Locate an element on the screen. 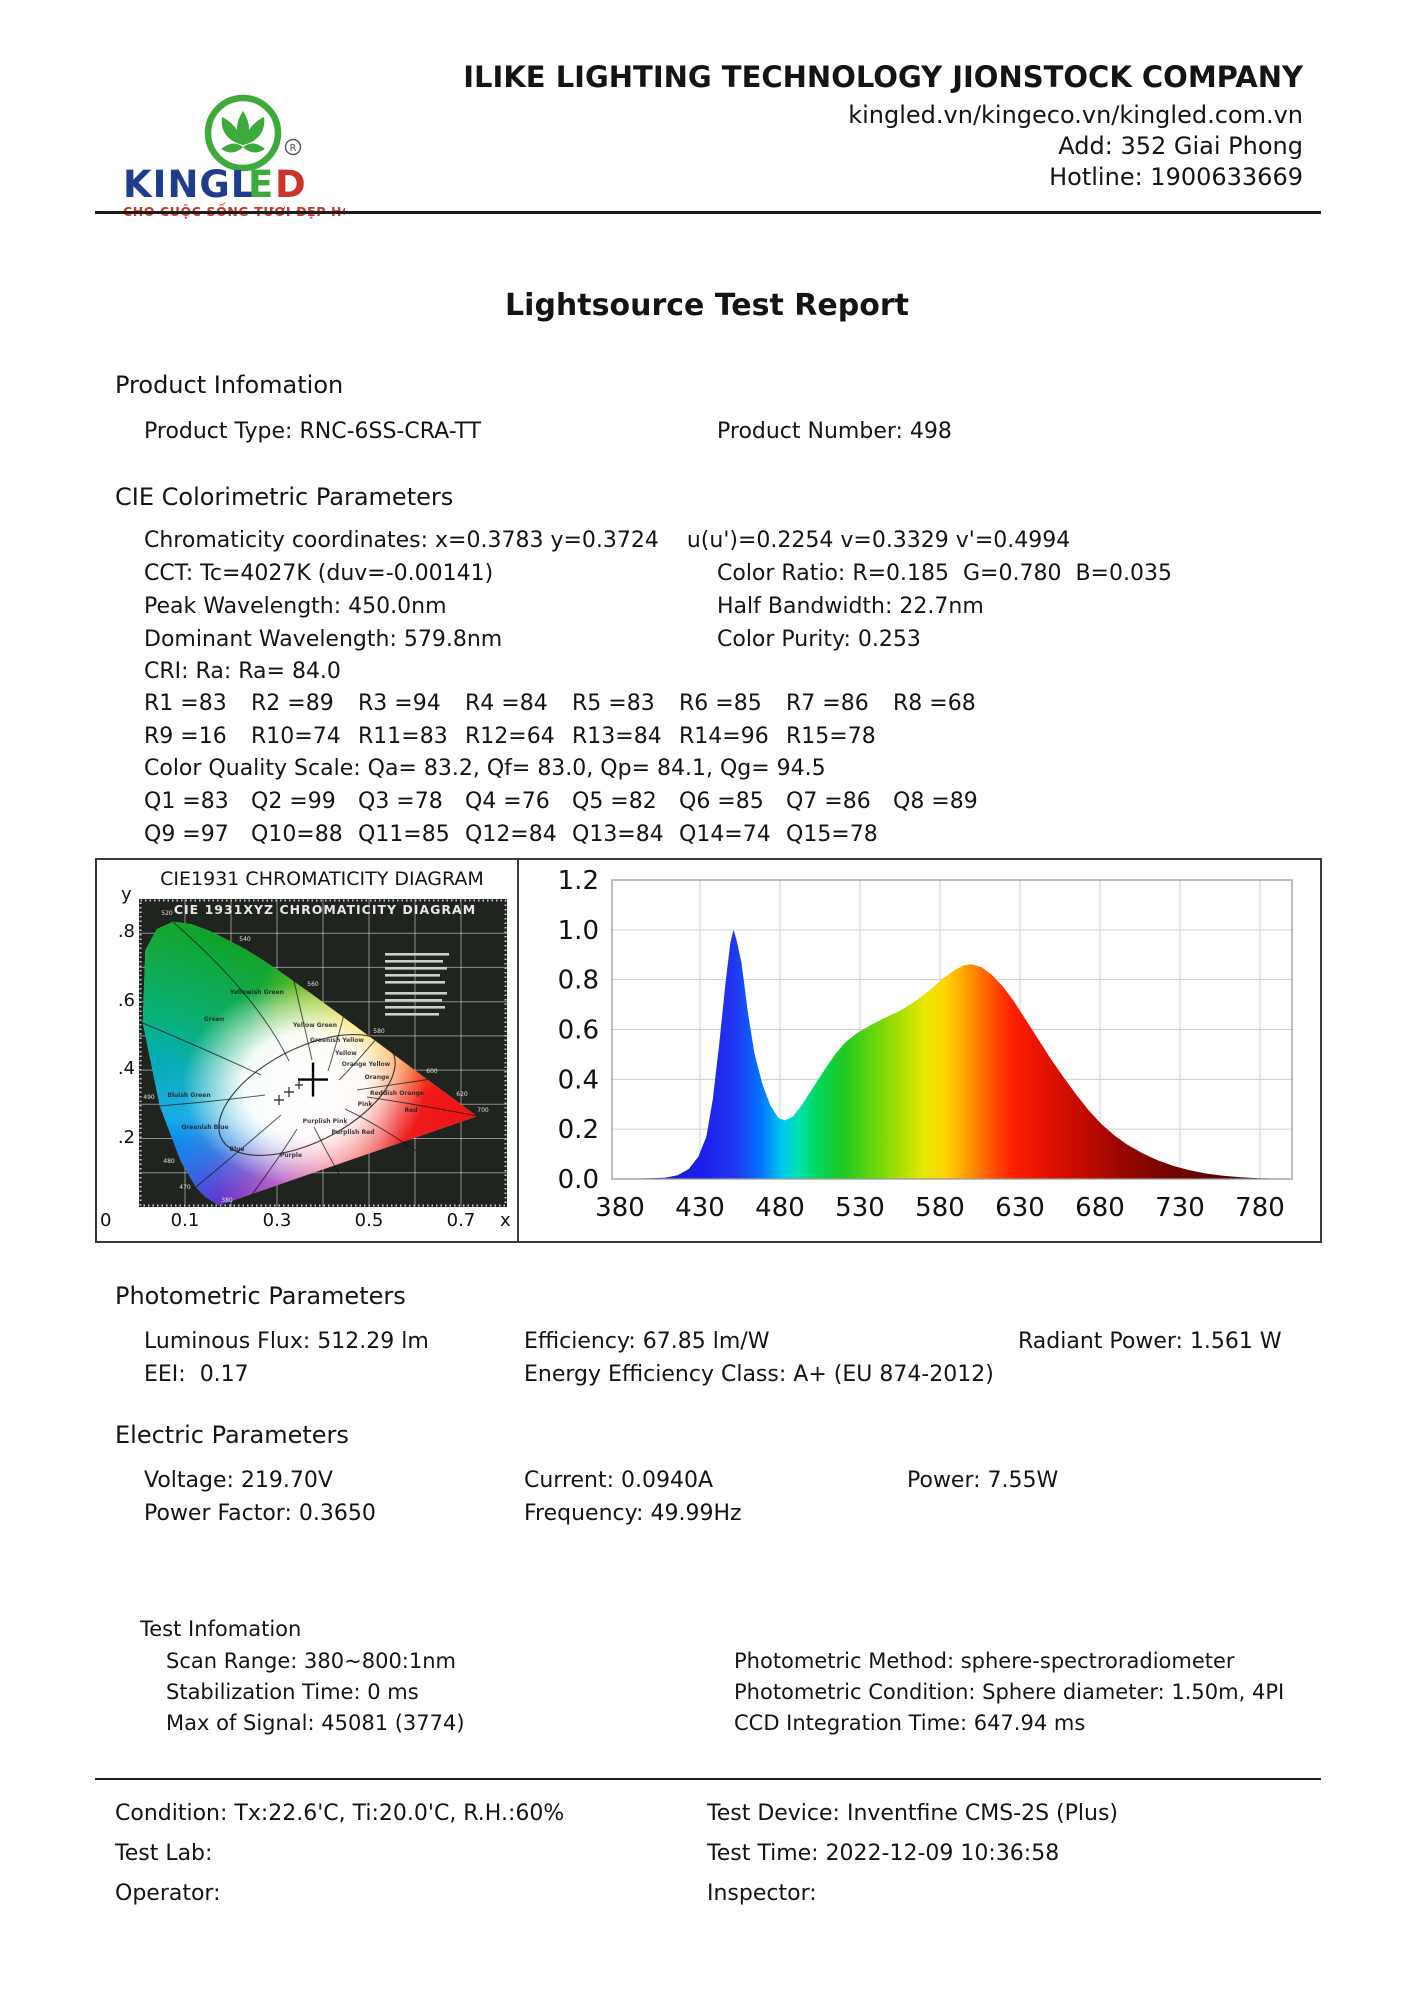 Image resolution: width=1414 pixels, height=2000 pixels. spd-y-tick: 1.0 is located at coordinates (578, 931).